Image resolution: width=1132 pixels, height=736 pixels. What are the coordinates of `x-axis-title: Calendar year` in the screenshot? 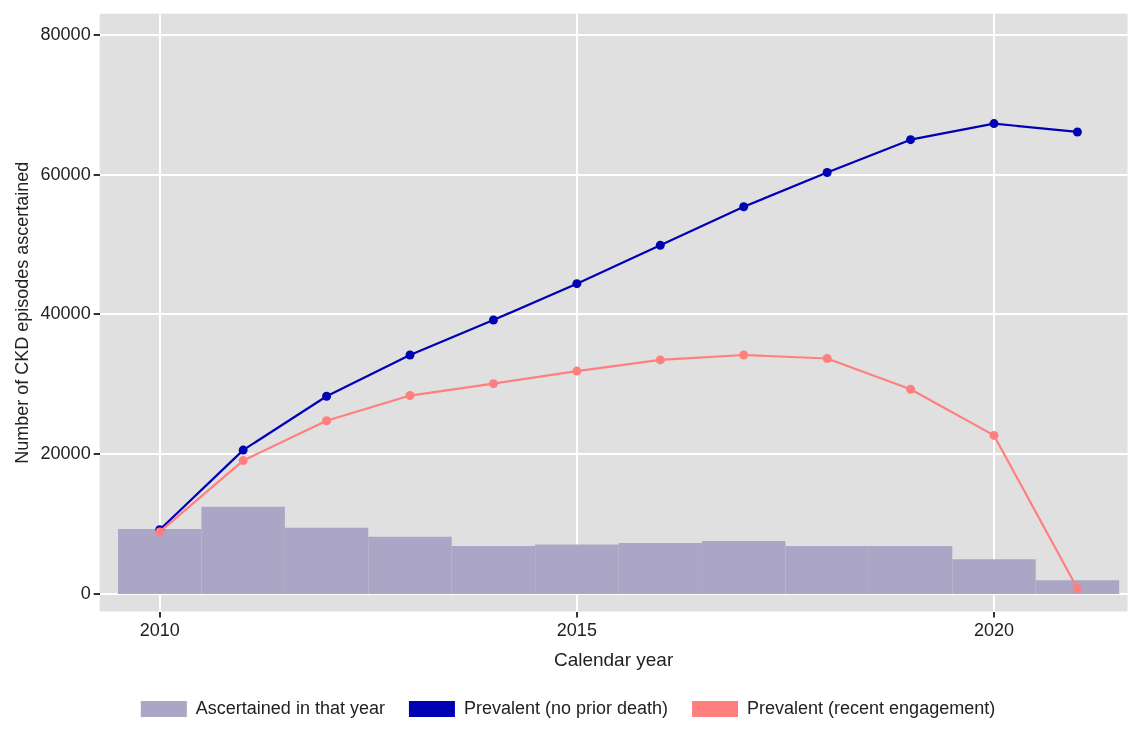 It's located at (613, 659).